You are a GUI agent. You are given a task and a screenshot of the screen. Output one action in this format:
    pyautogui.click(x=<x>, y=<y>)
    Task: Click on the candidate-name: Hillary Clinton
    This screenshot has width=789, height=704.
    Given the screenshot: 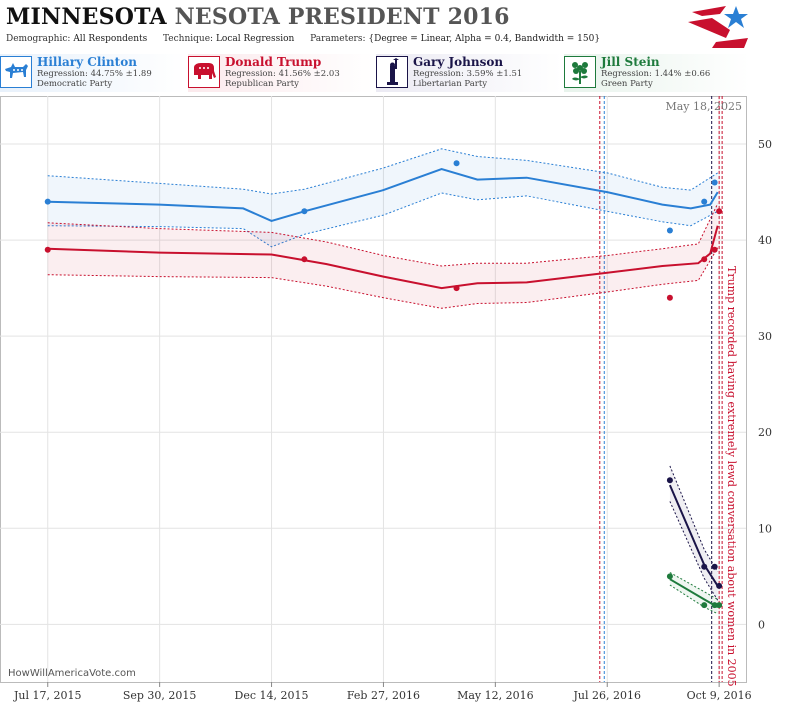 What is the action you would take?
    pyautogui.click(x=87, y=62)
    